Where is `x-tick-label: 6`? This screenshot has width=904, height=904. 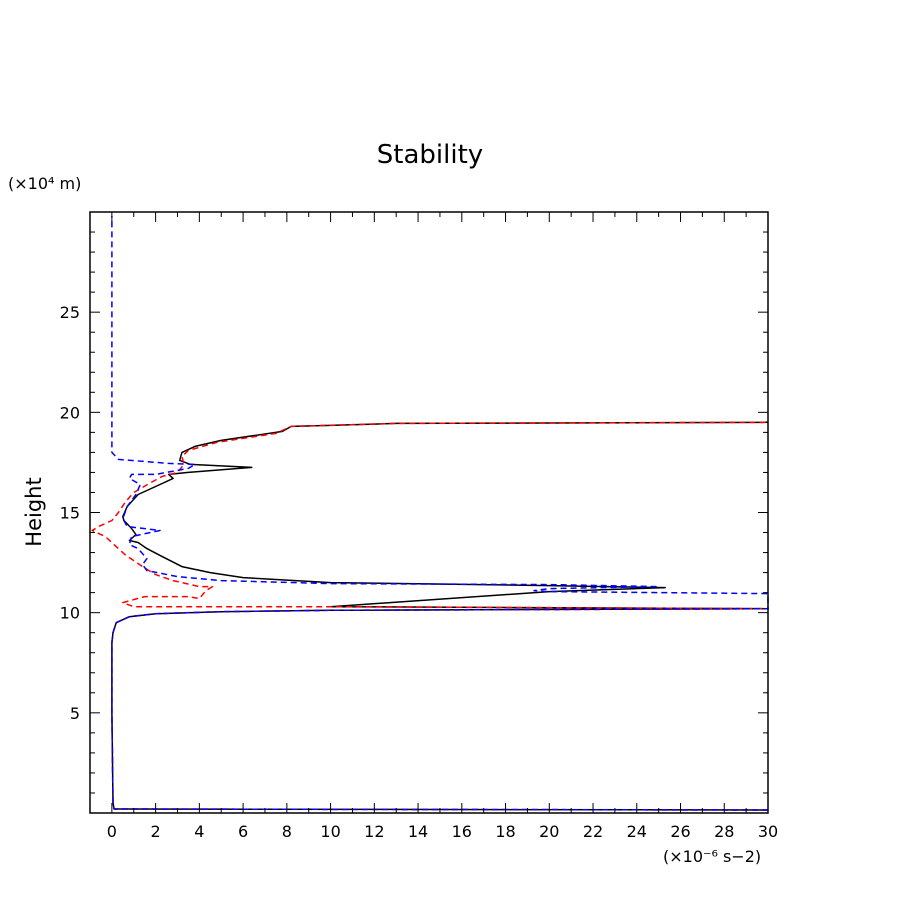
x-tick-label: 6 is located at coordinates (243, 831).